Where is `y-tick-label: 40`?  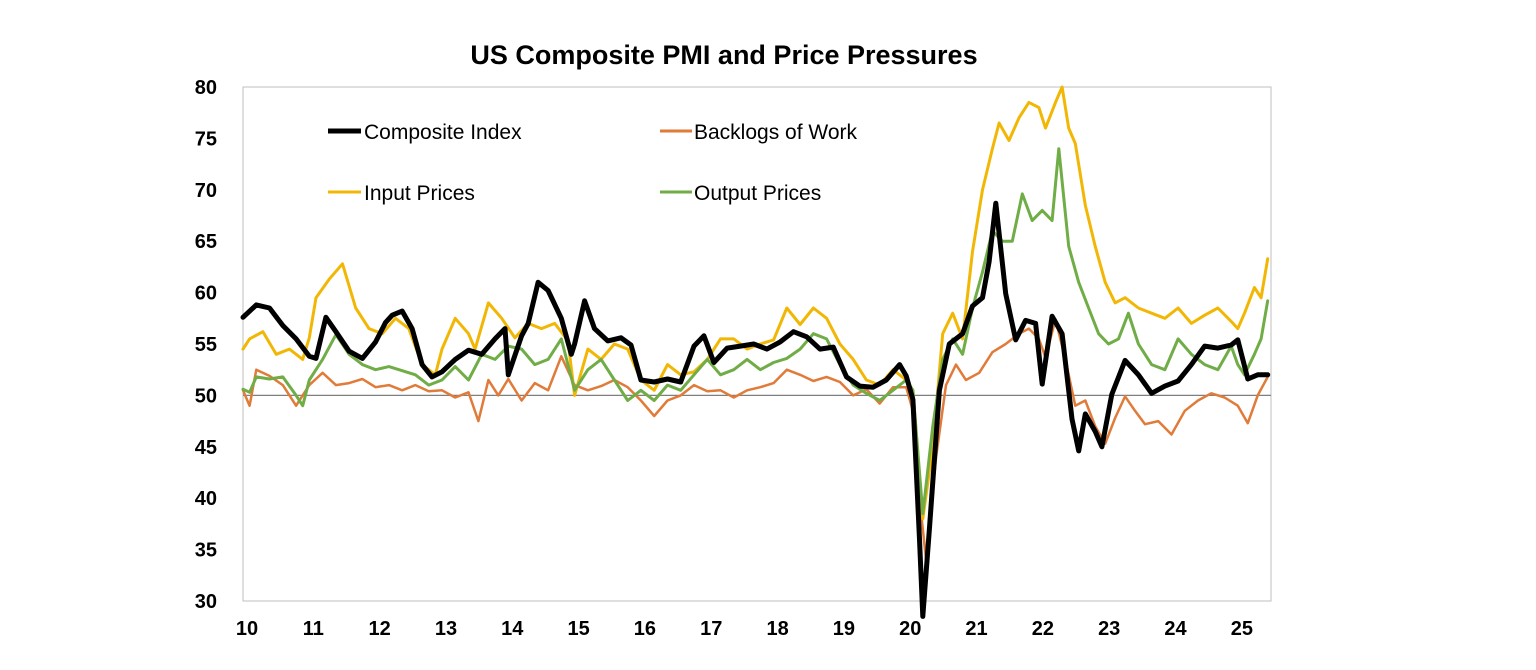 y-tick-label: 40 is located at coordinates (206, 499).